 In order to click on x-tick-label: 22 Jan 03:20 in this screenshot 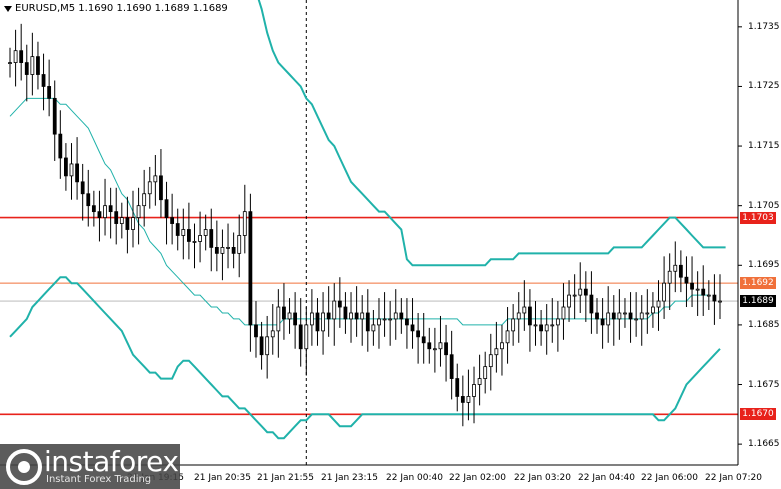, I will do `click(542, 478)`.